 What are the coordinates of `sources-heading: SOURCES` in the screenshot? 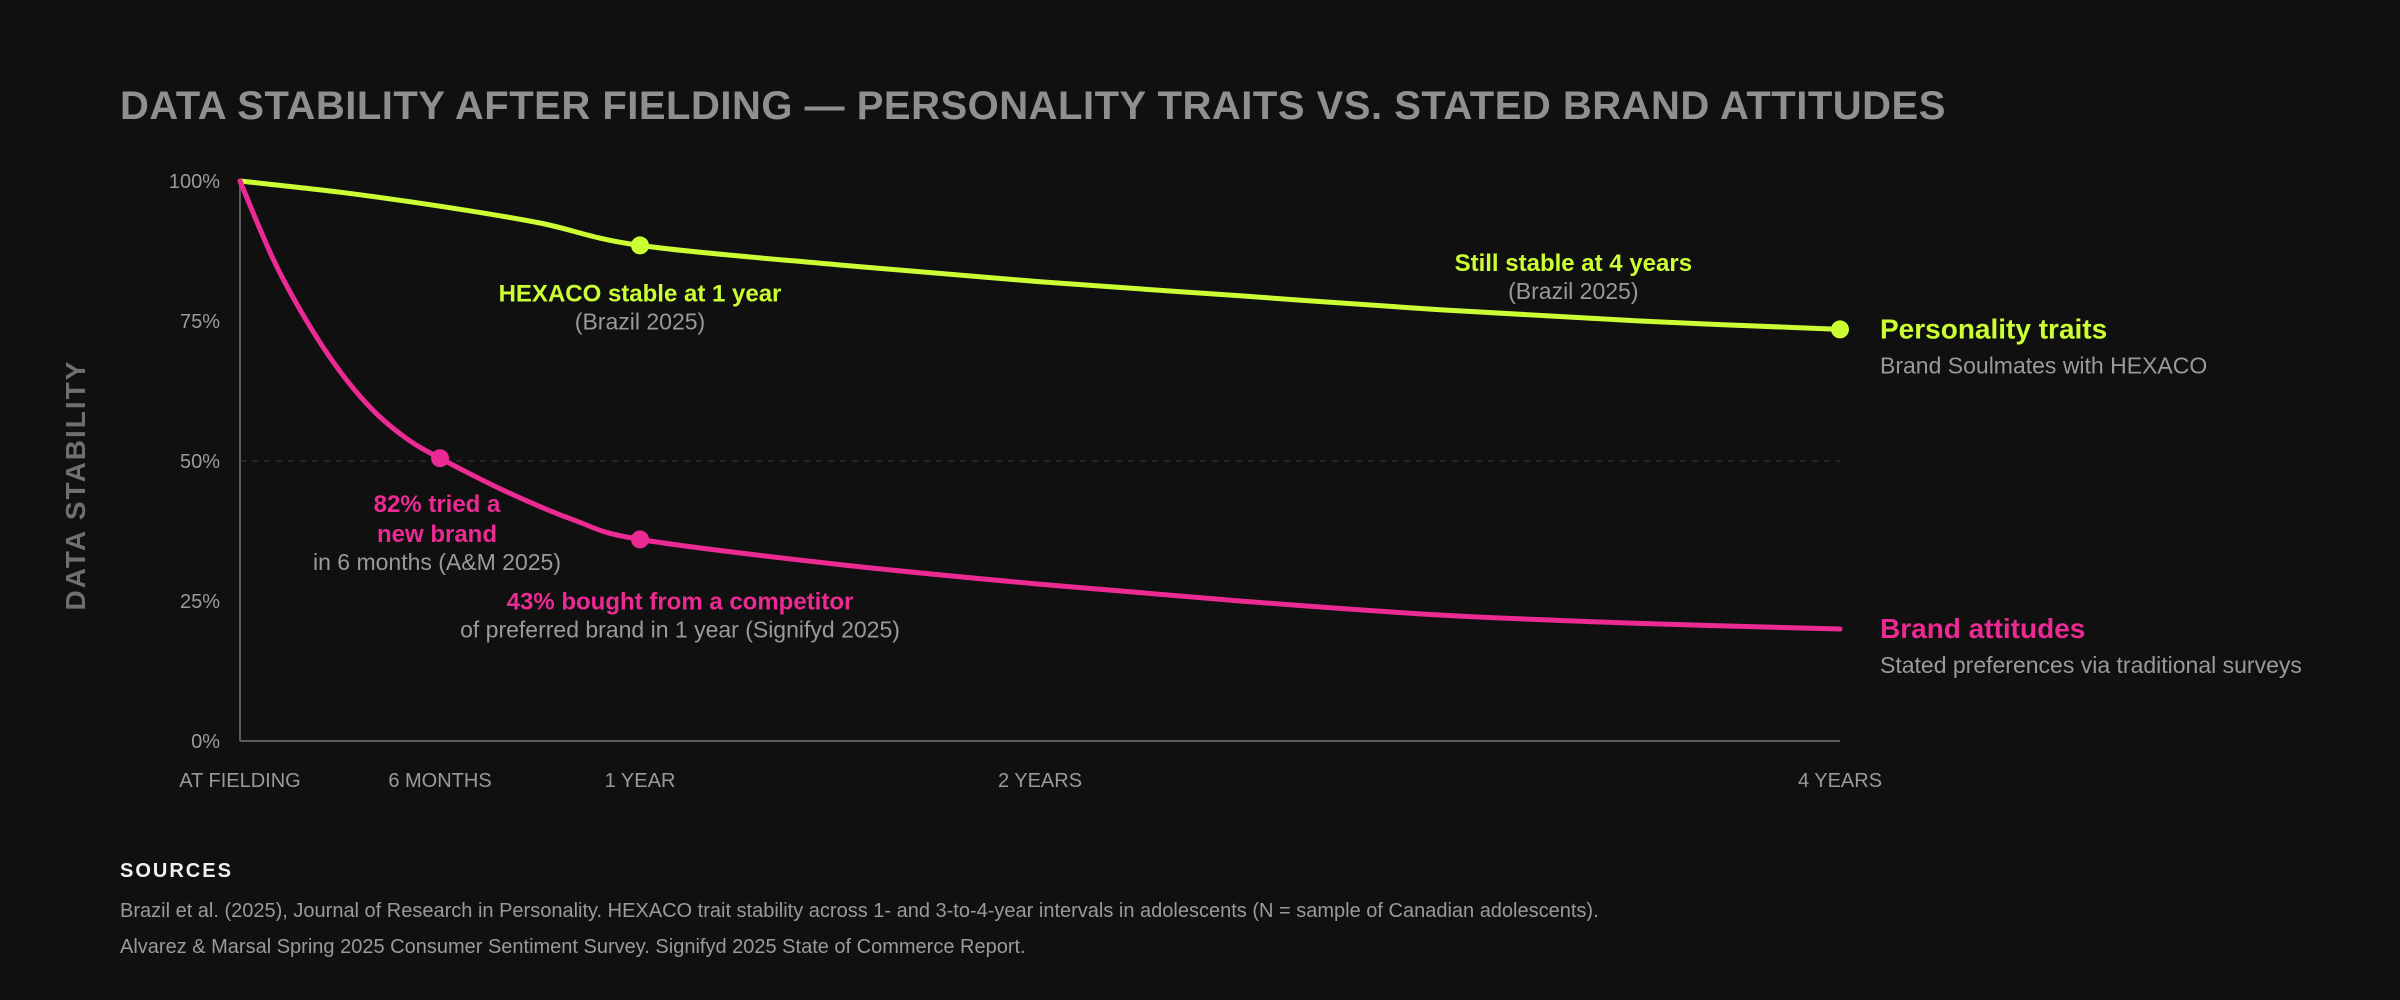 It's located at (176, 871).